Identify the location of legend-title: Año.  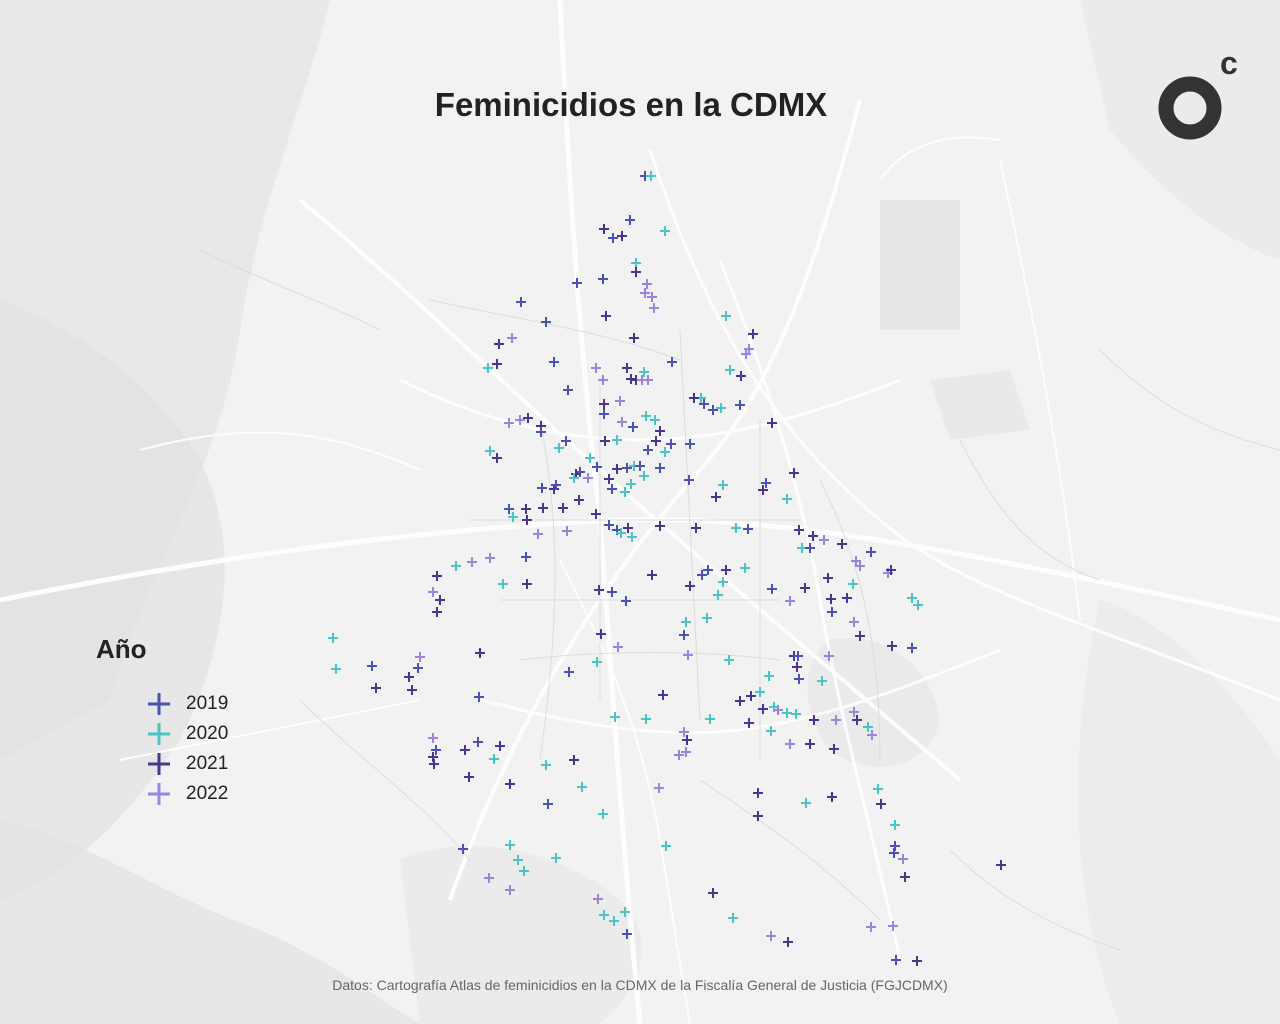
(121, 649).